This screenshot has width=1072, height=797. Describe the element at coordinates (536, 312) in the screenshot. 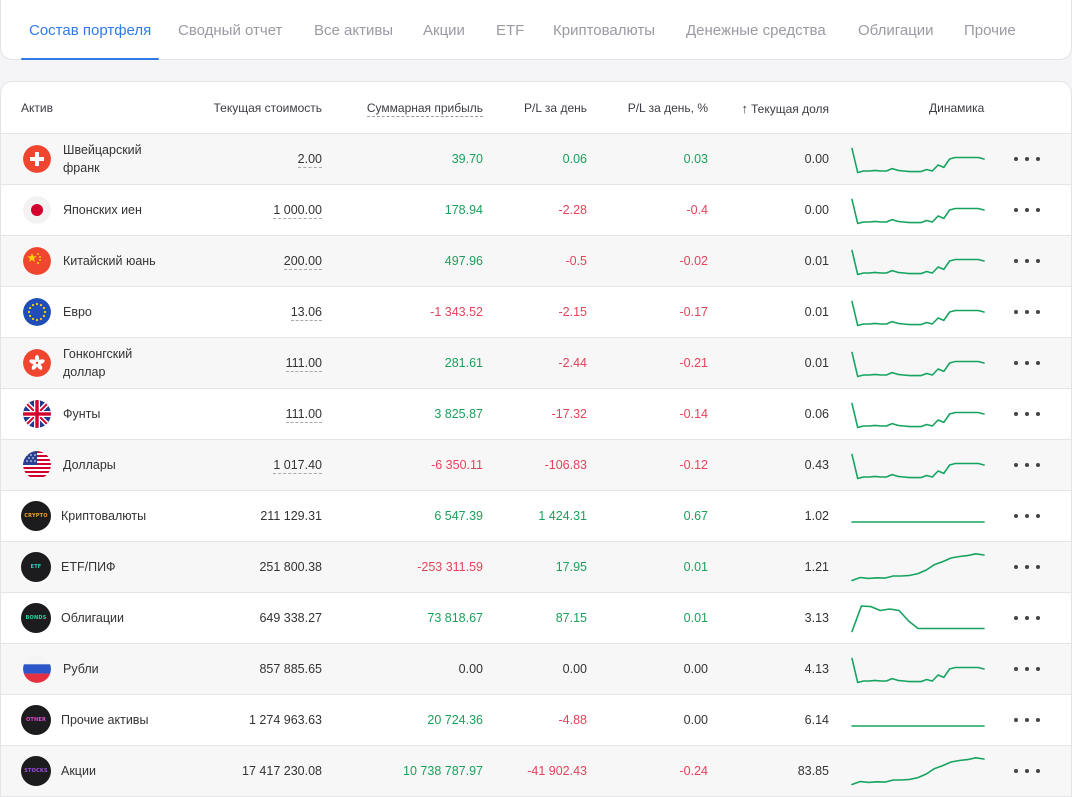

I see `table-row: Евро 13.06 -1 343.52 -2.15 -0.17 0.01` at that location.